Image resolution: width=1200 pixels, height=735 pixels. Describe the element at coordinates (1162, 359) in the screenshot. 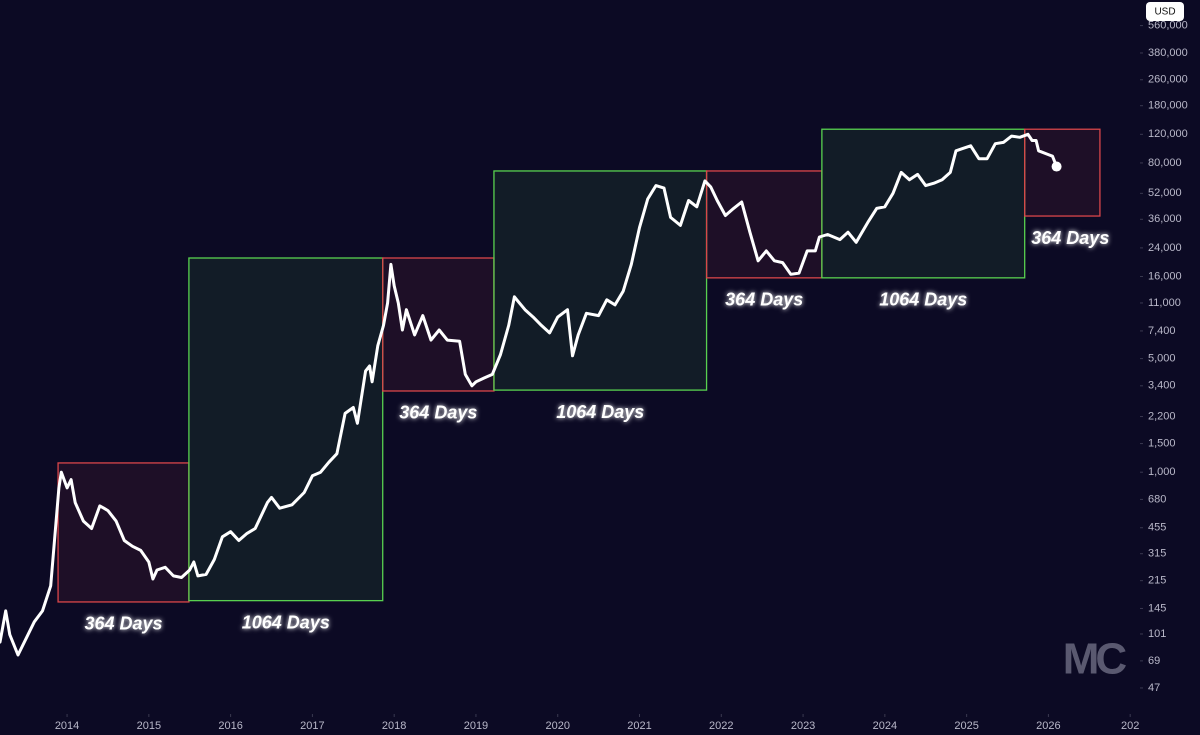

I see `y-tick-label: 5,000` at that location.